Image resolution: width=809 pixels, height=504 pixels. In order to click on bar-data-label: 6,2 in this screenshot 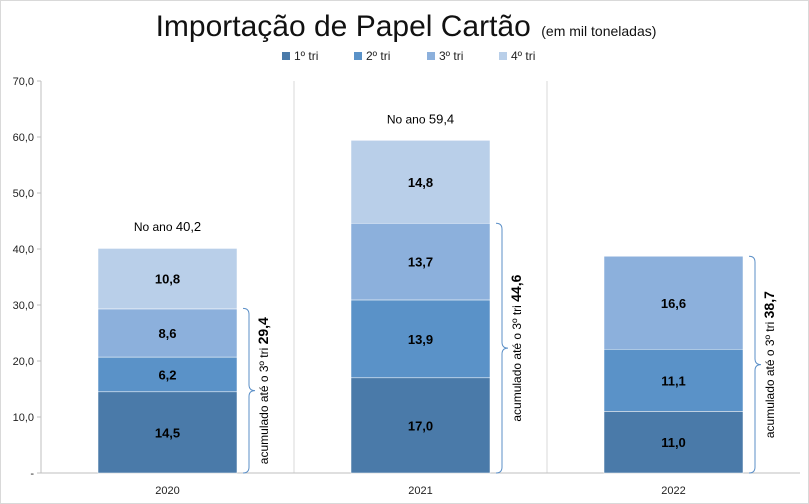, I will do `click(167, 374)`.